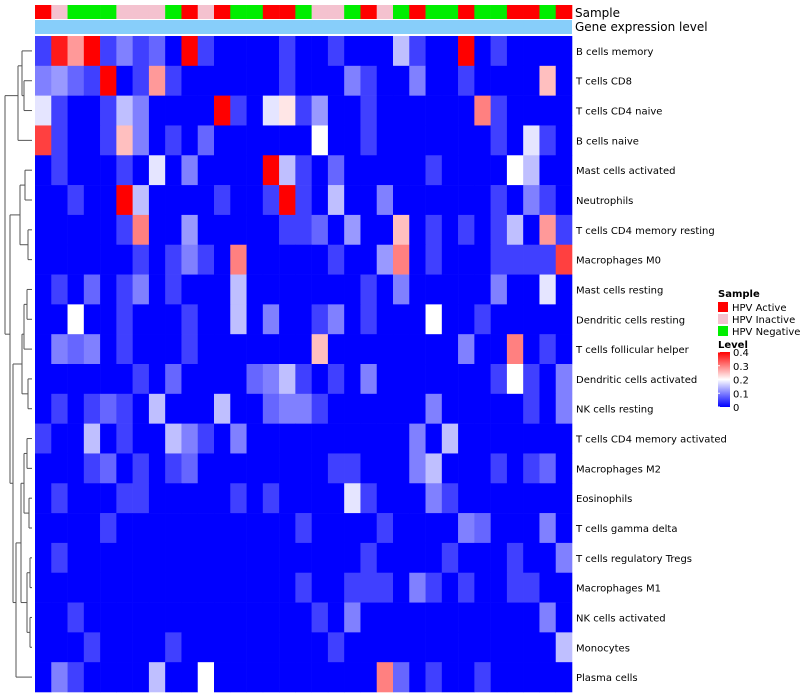  Describe the element at coordinates (603, 648) in the screenshot. I see `row-label: Monocytes` at that location.